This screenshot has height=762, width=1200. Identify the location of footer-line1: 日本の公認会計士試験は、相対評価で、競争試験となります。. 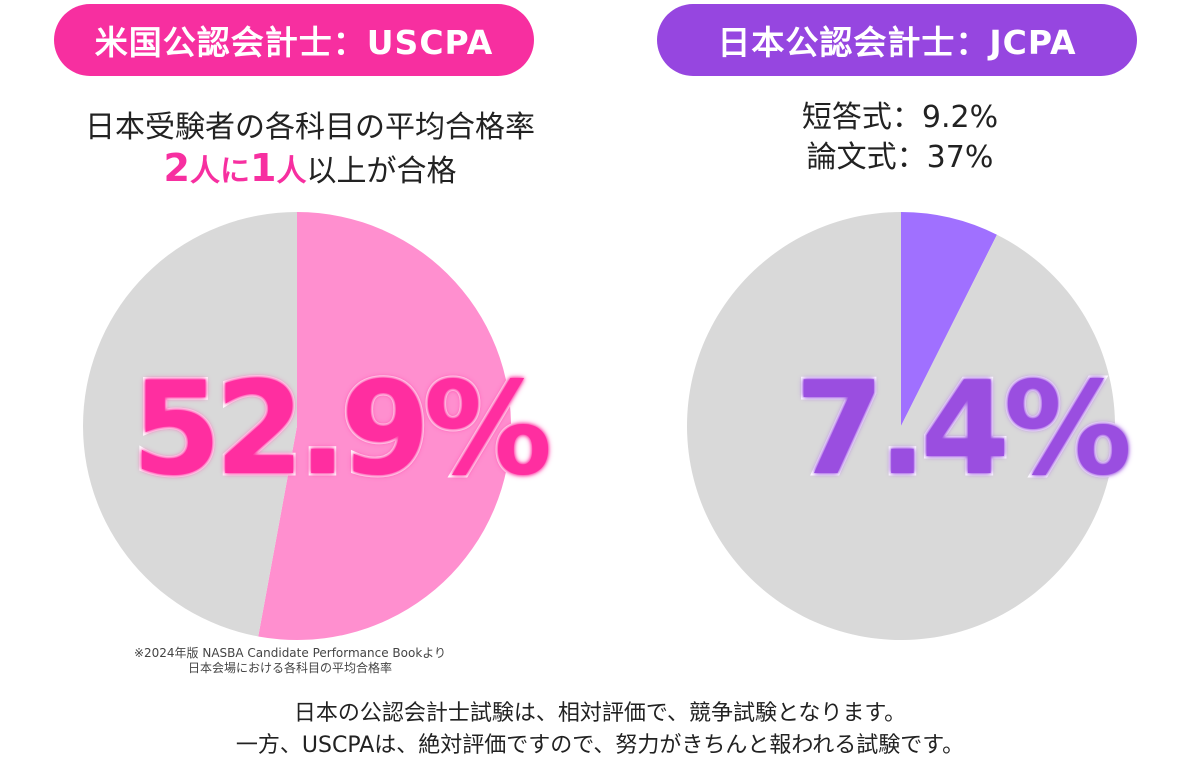
(600, 713).